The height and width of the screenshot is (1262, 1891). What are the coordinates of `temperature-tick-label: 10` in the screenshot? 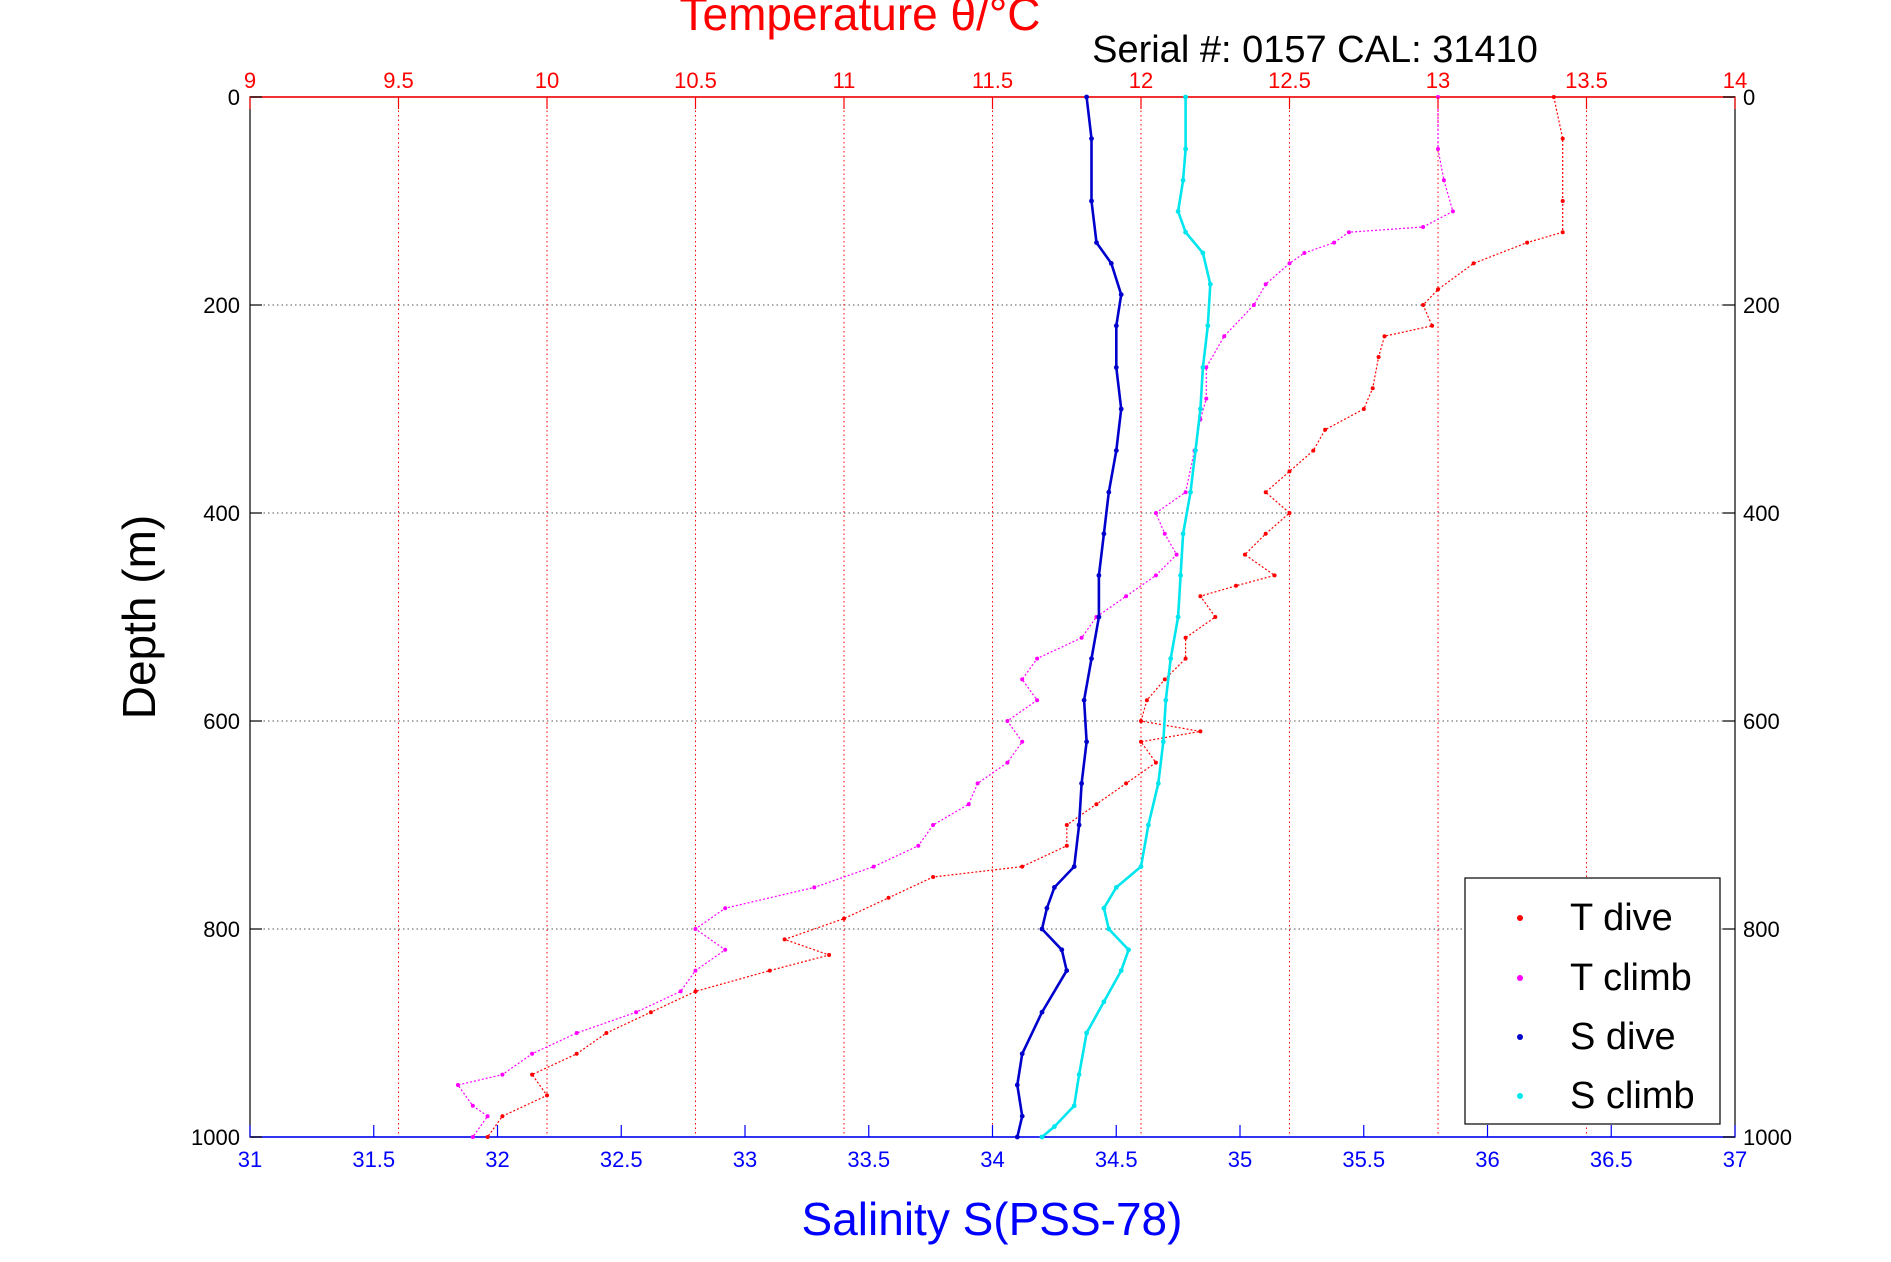 It's located at (547, 80).